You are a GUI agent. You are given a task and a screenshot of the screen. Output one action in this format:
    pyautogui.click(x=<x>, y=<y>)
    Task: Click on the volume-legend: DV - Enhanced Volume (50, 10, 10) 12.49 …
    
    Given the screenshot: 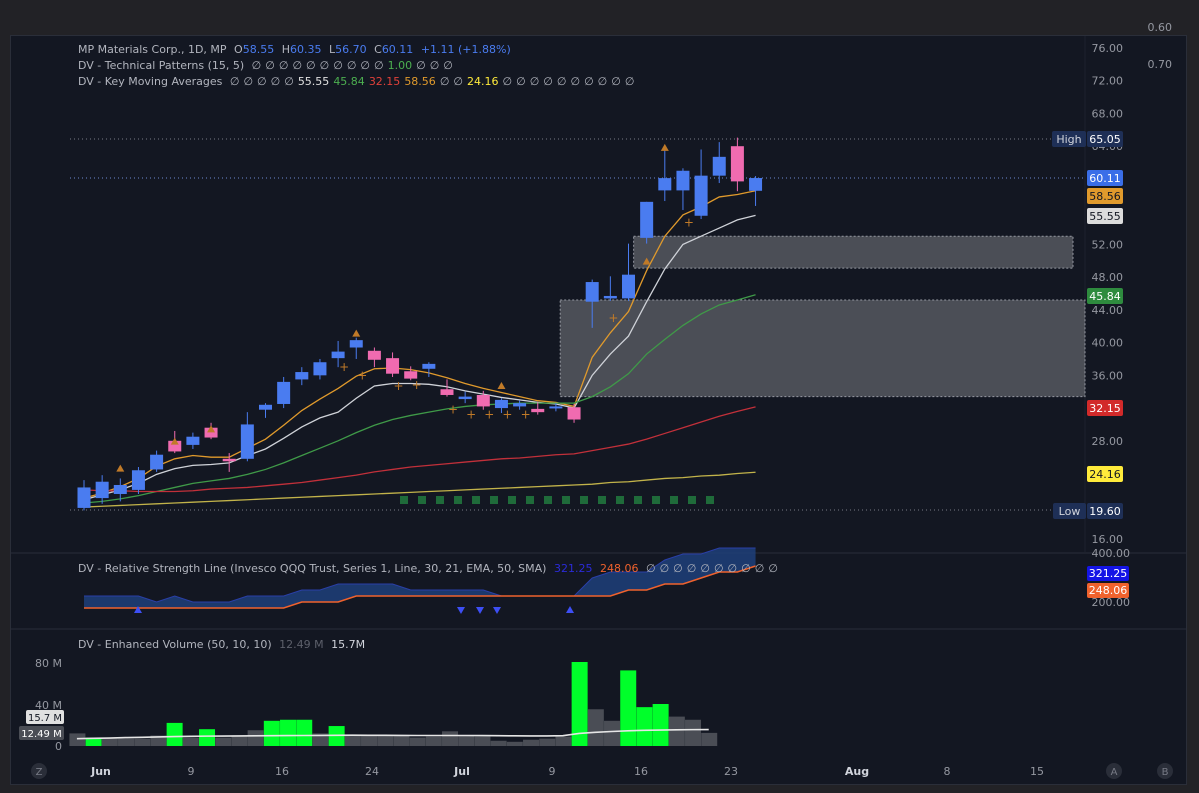 What is the action you would take?
    pyautogui.click(x=223, y=644)
    